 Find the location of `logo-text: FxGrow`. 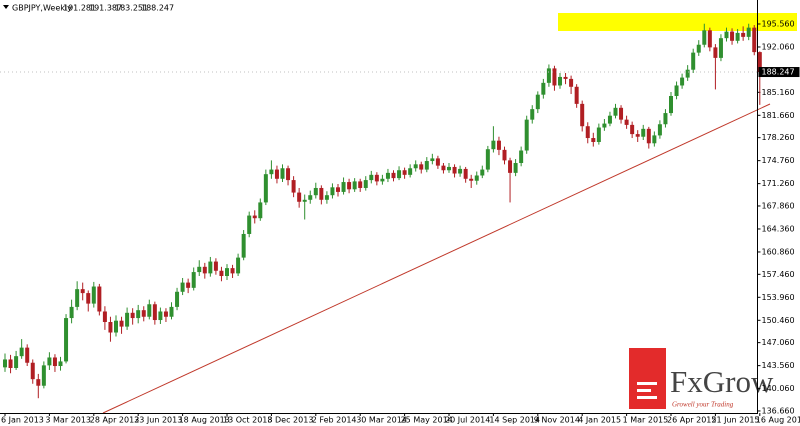

logo-text: FxGrow is located at coordinates (722, 381).